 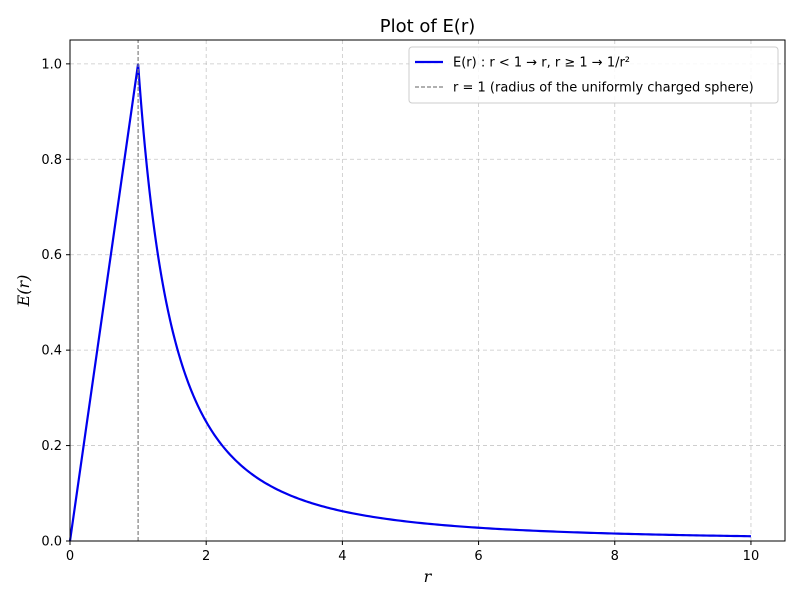 I want to click on x-tick-label: 6, so click(x=478, y=556).